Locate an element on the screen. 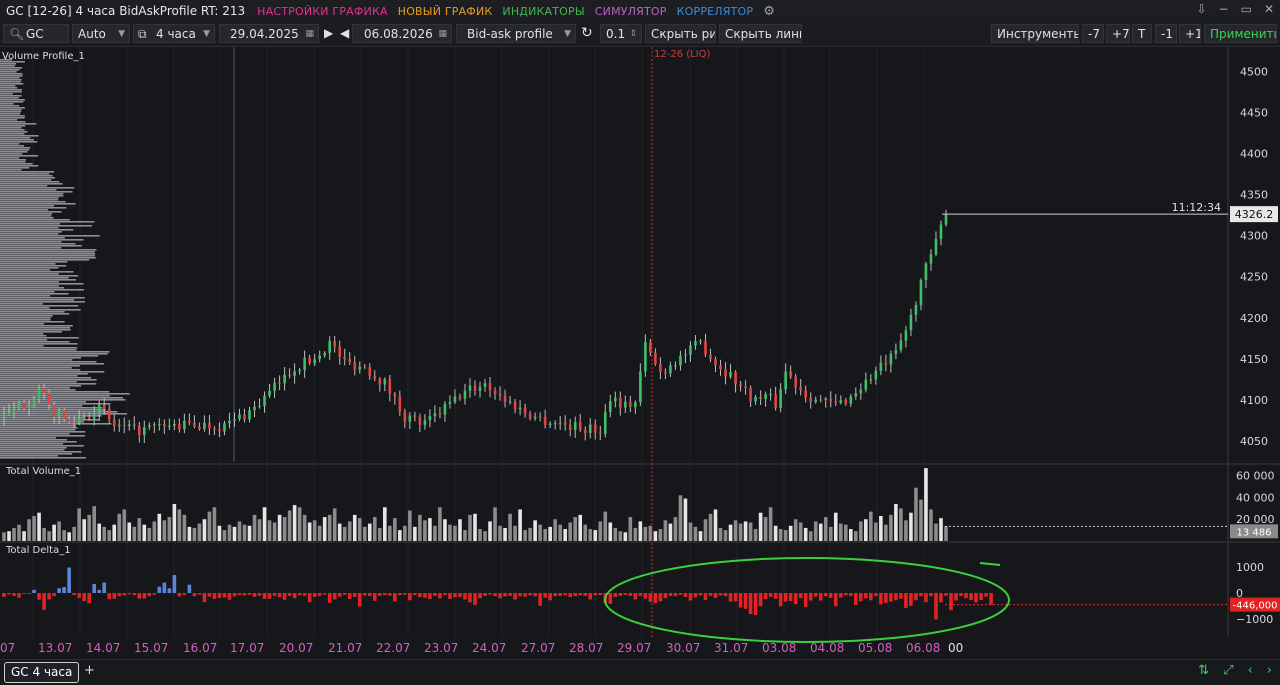 The height and width of the screenshot is (685, 1280). t-button: T is located at coordinates (1142, 33).